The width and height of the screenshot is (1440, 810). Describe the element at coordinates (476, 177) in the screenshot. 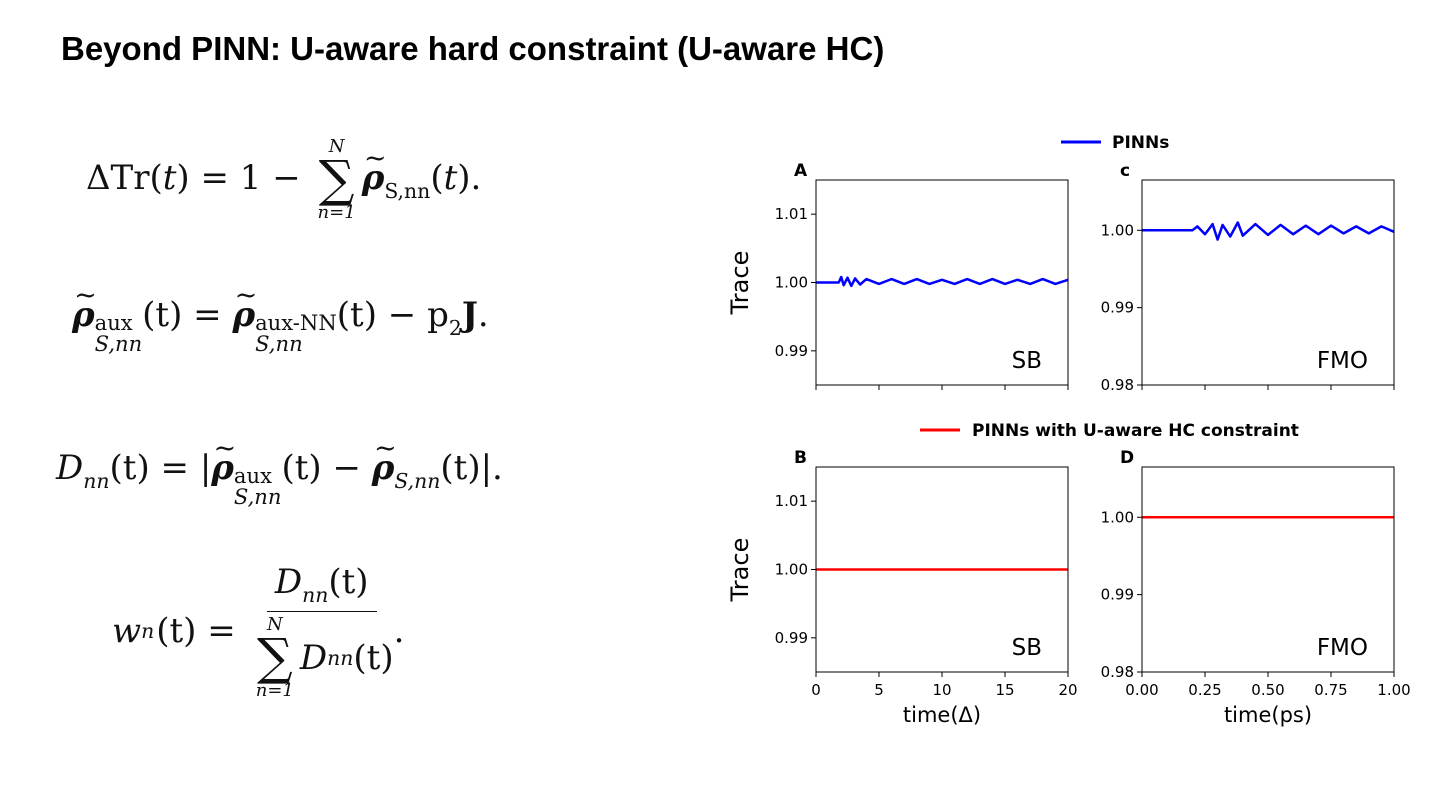

I see `eq1-end: .` at that location.